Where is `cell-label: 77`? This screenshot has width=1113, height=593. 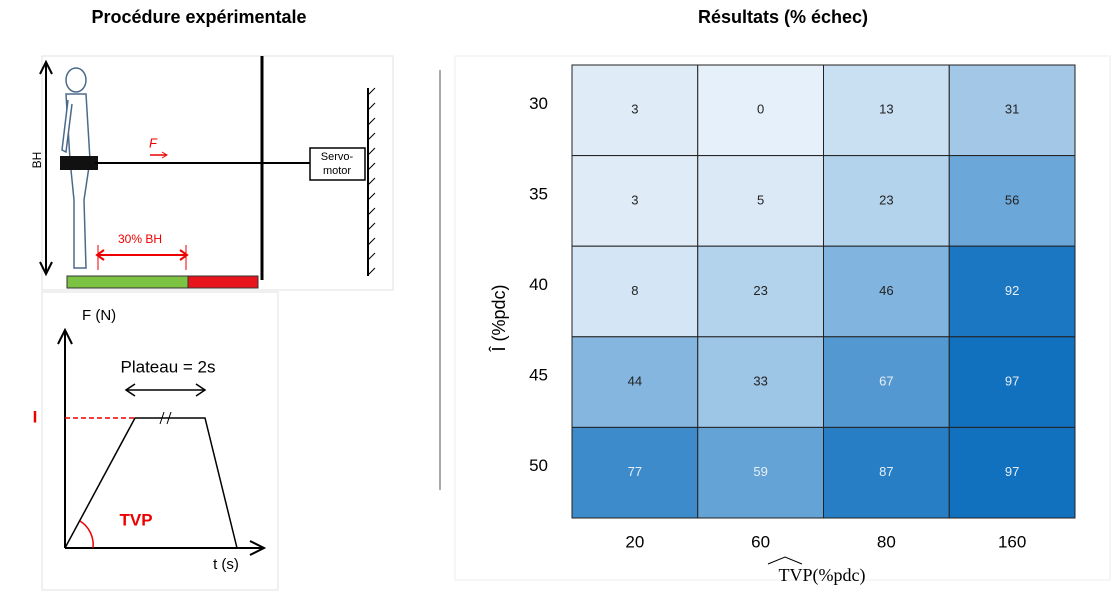
cell-label: 77 is located at coordinates (635, 471).